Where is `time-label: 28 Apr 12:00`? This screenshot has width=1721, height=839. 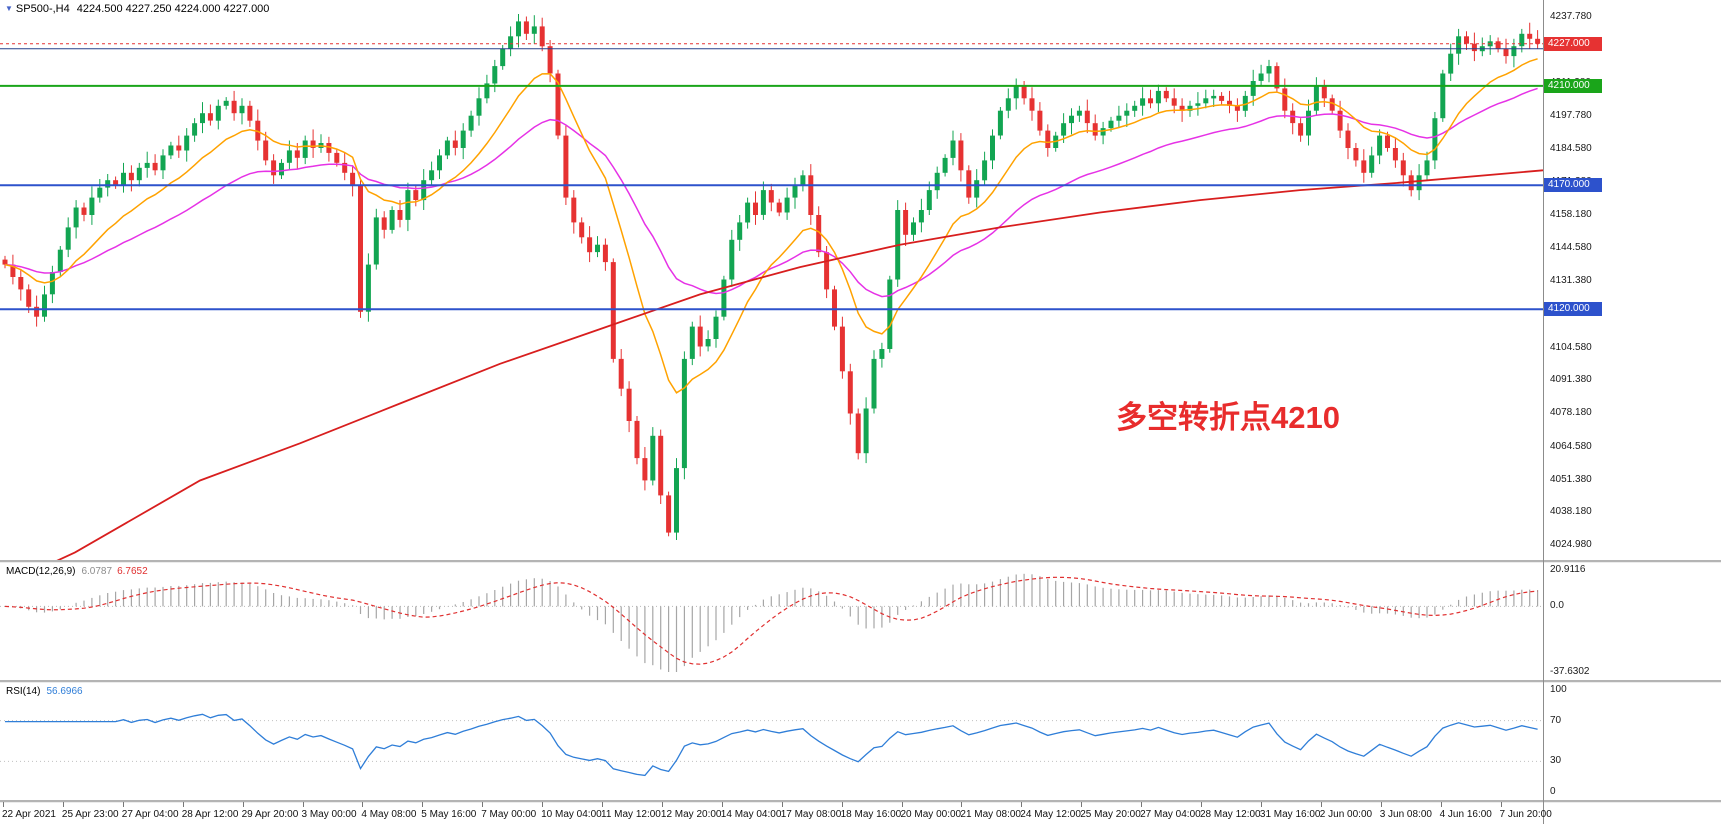
time-label: 28 Apr 12:00 is located at coordinates (210, 814).